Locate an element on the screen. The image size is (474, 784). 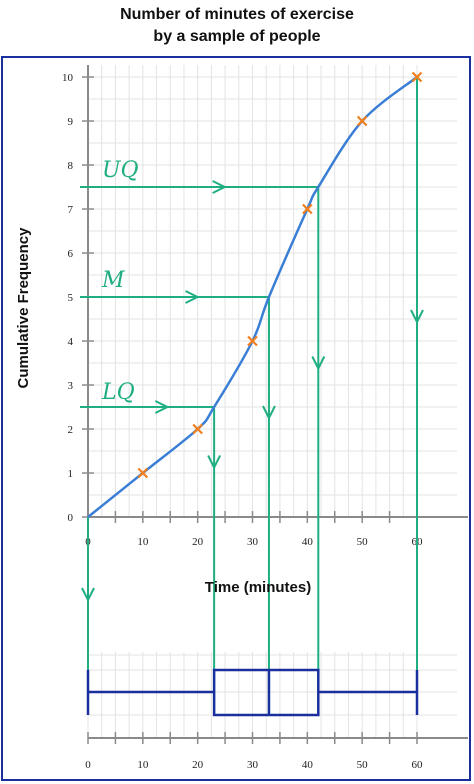
x-tick-label: 30 is located at coordinates (253, 542).